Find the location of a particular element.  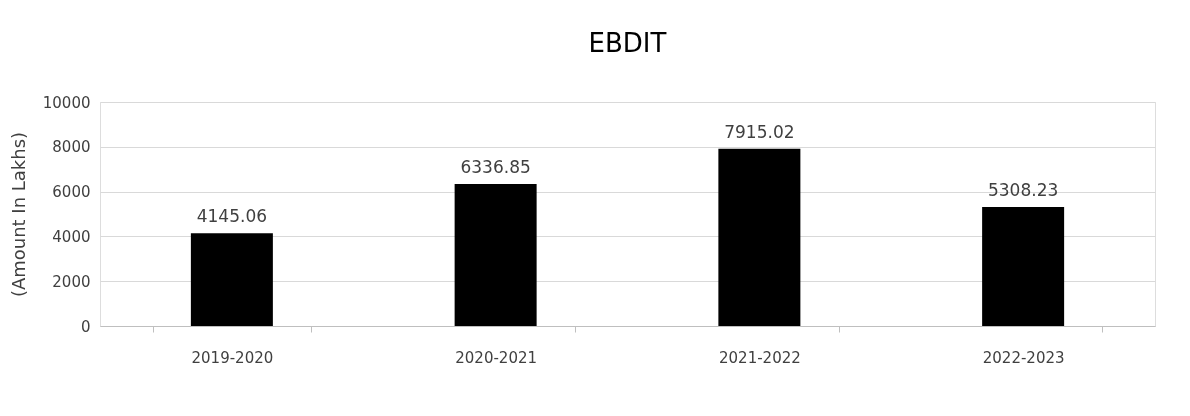

y-tick-label: 6000 is located at coordinates (71, 192).